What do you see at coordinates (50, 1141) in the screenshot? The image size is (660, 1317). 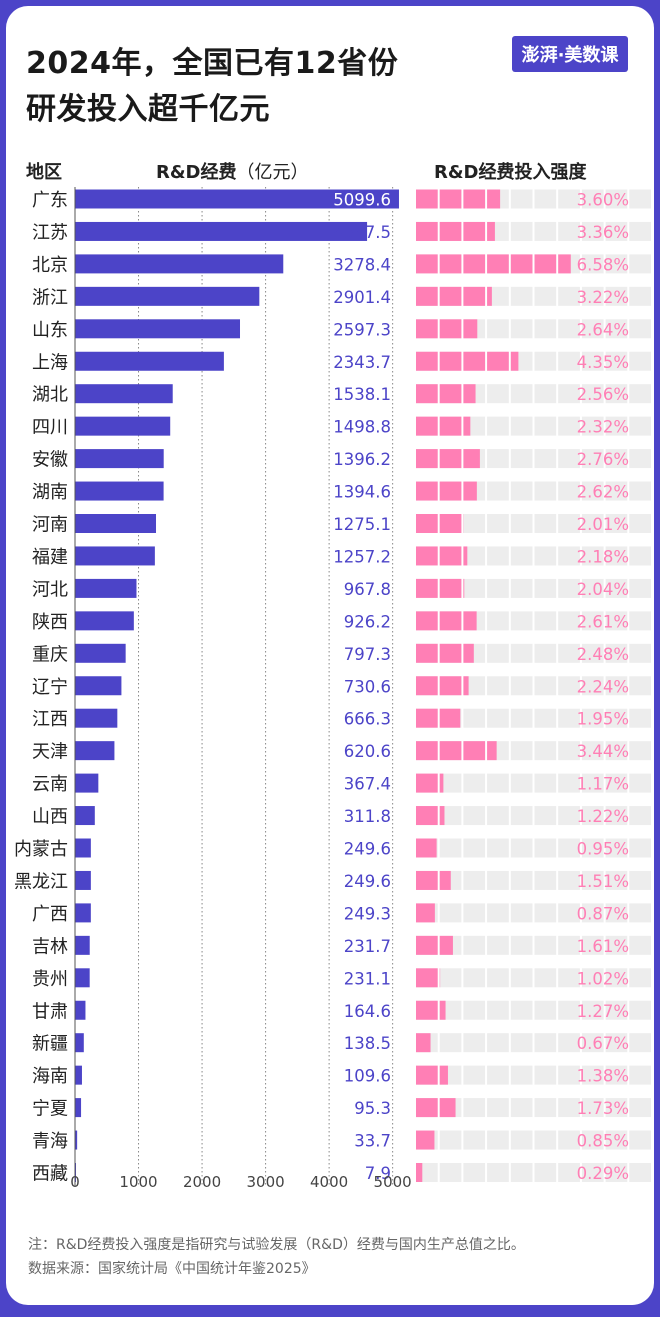 I see `region-label-30: 青海` at bounding box center [50, 1141].